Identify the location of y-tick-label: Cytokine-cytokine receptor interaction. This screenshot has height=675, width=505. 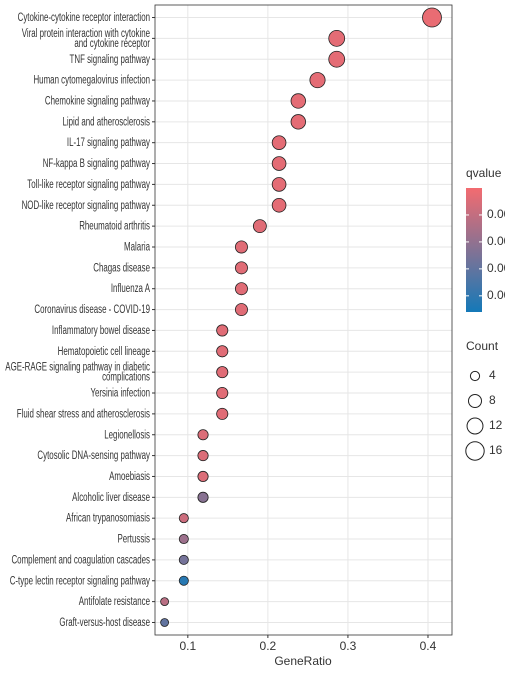
(84, 17).